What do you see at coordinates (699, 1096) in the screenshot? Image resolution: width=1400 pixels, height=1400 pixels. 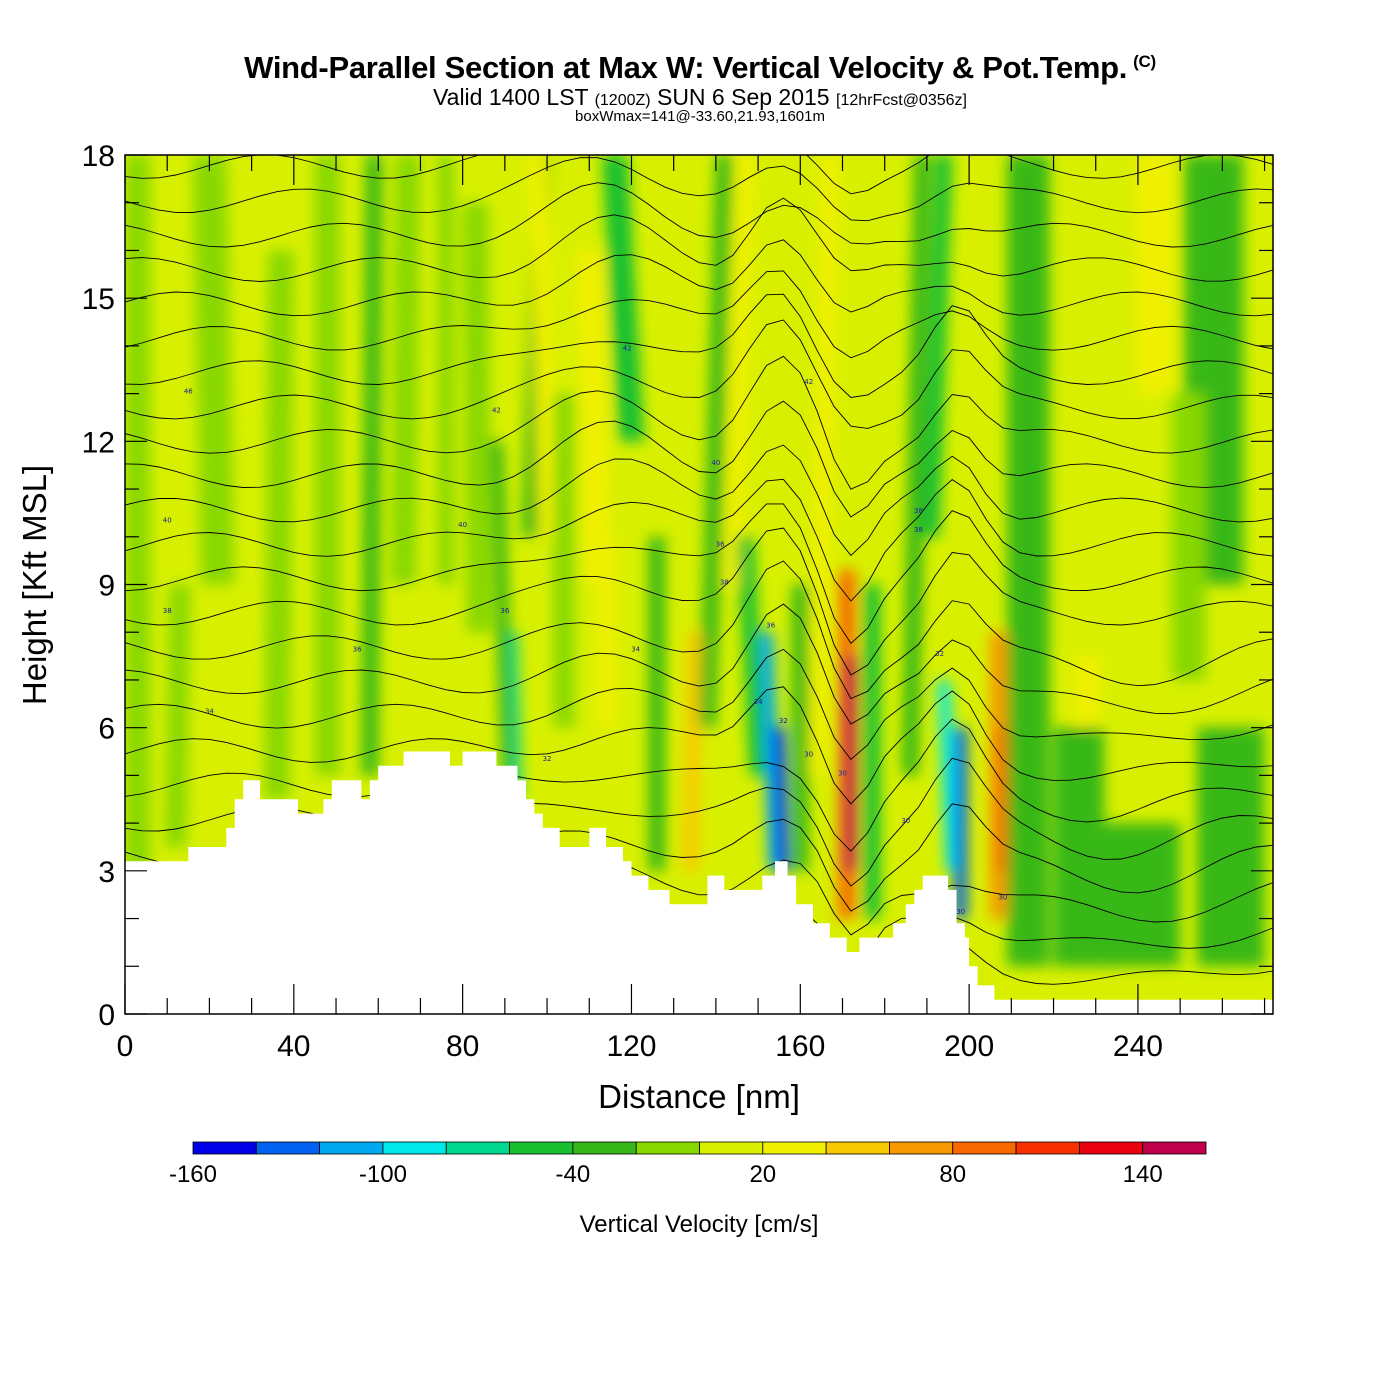 I see `x-axis-label: Distance [nm]` at bounding box center [699, 1096].